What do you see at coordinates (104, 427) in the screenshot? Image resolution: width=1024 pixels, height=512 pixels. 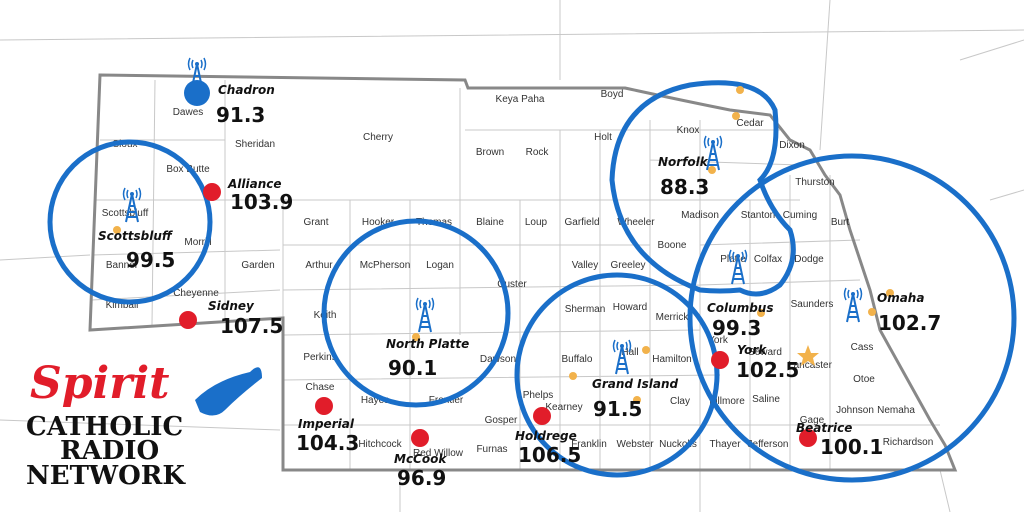 I see `logo-line: CATHOLIC` at bounding box center [104, 427].